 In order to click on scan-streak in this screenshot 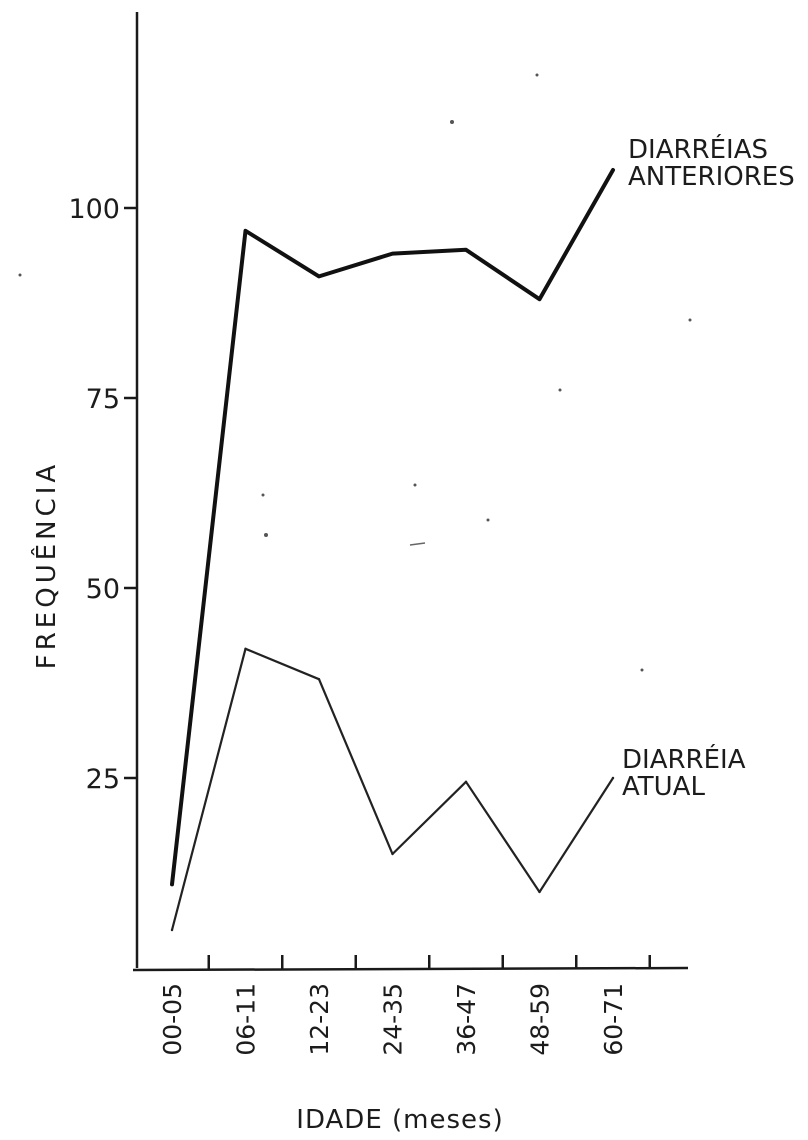, I will do `click(417, 544)`.